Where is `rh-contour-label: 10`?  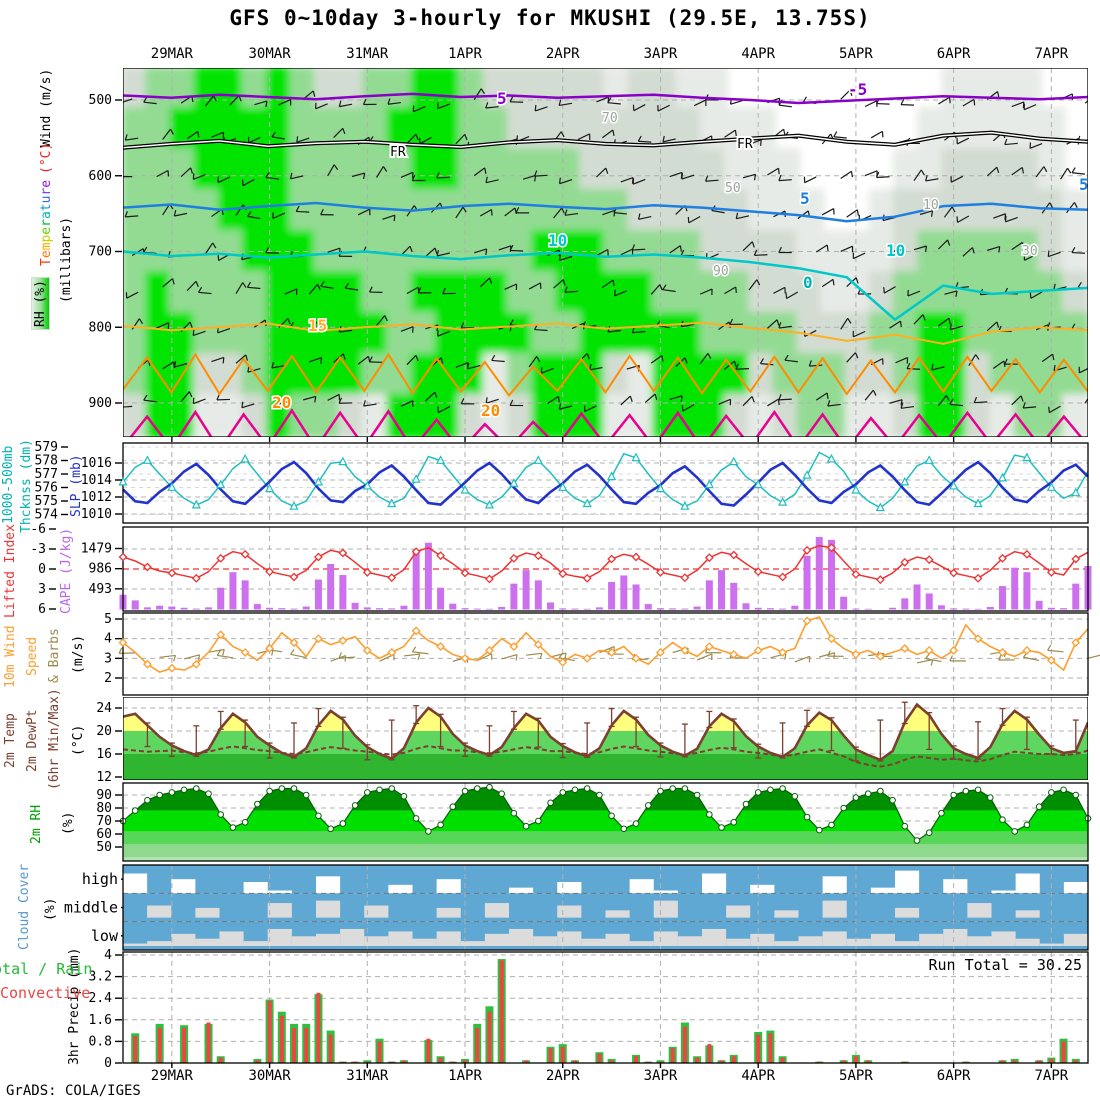
rh-contour-label: 10 is located at coordinates (931, 205).